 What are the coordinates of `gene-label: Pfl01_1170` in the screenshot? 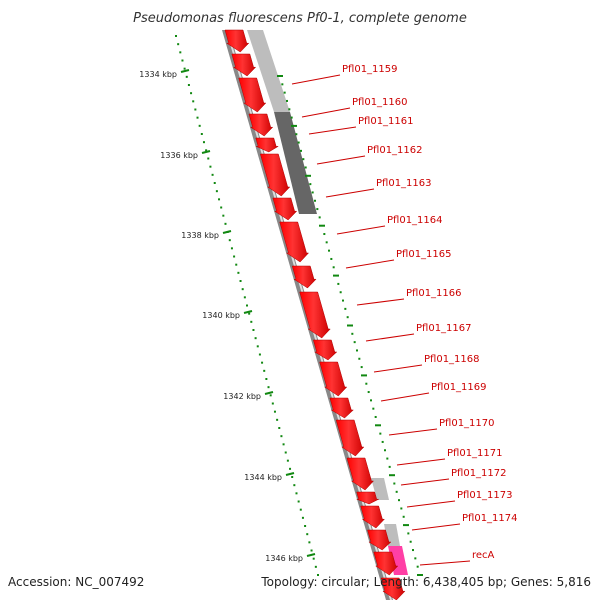 It's located at (467, 423).